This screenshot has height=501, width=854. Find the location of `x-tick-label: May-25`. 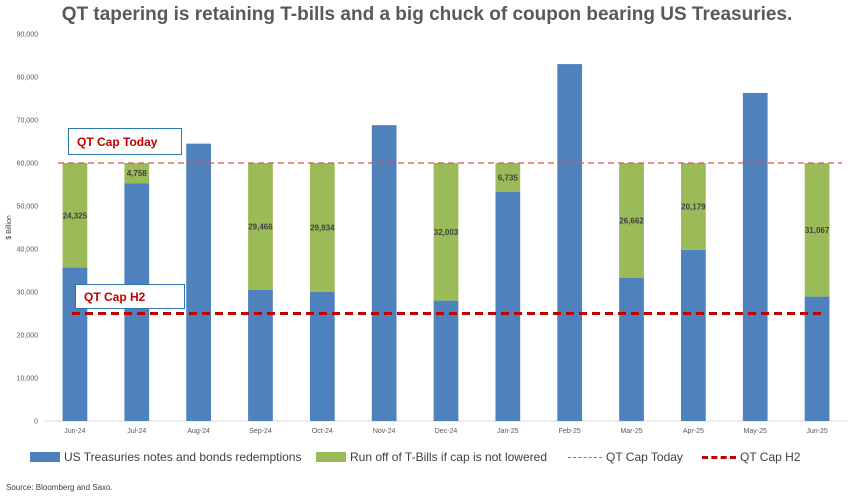

x-tick-label: May-25 is located at coordinates (755, 431).